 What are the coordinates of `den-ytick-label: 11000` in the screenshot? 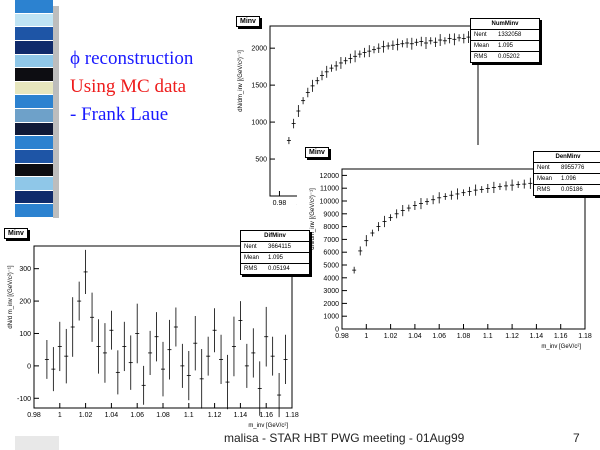 It's located at (329, 189).